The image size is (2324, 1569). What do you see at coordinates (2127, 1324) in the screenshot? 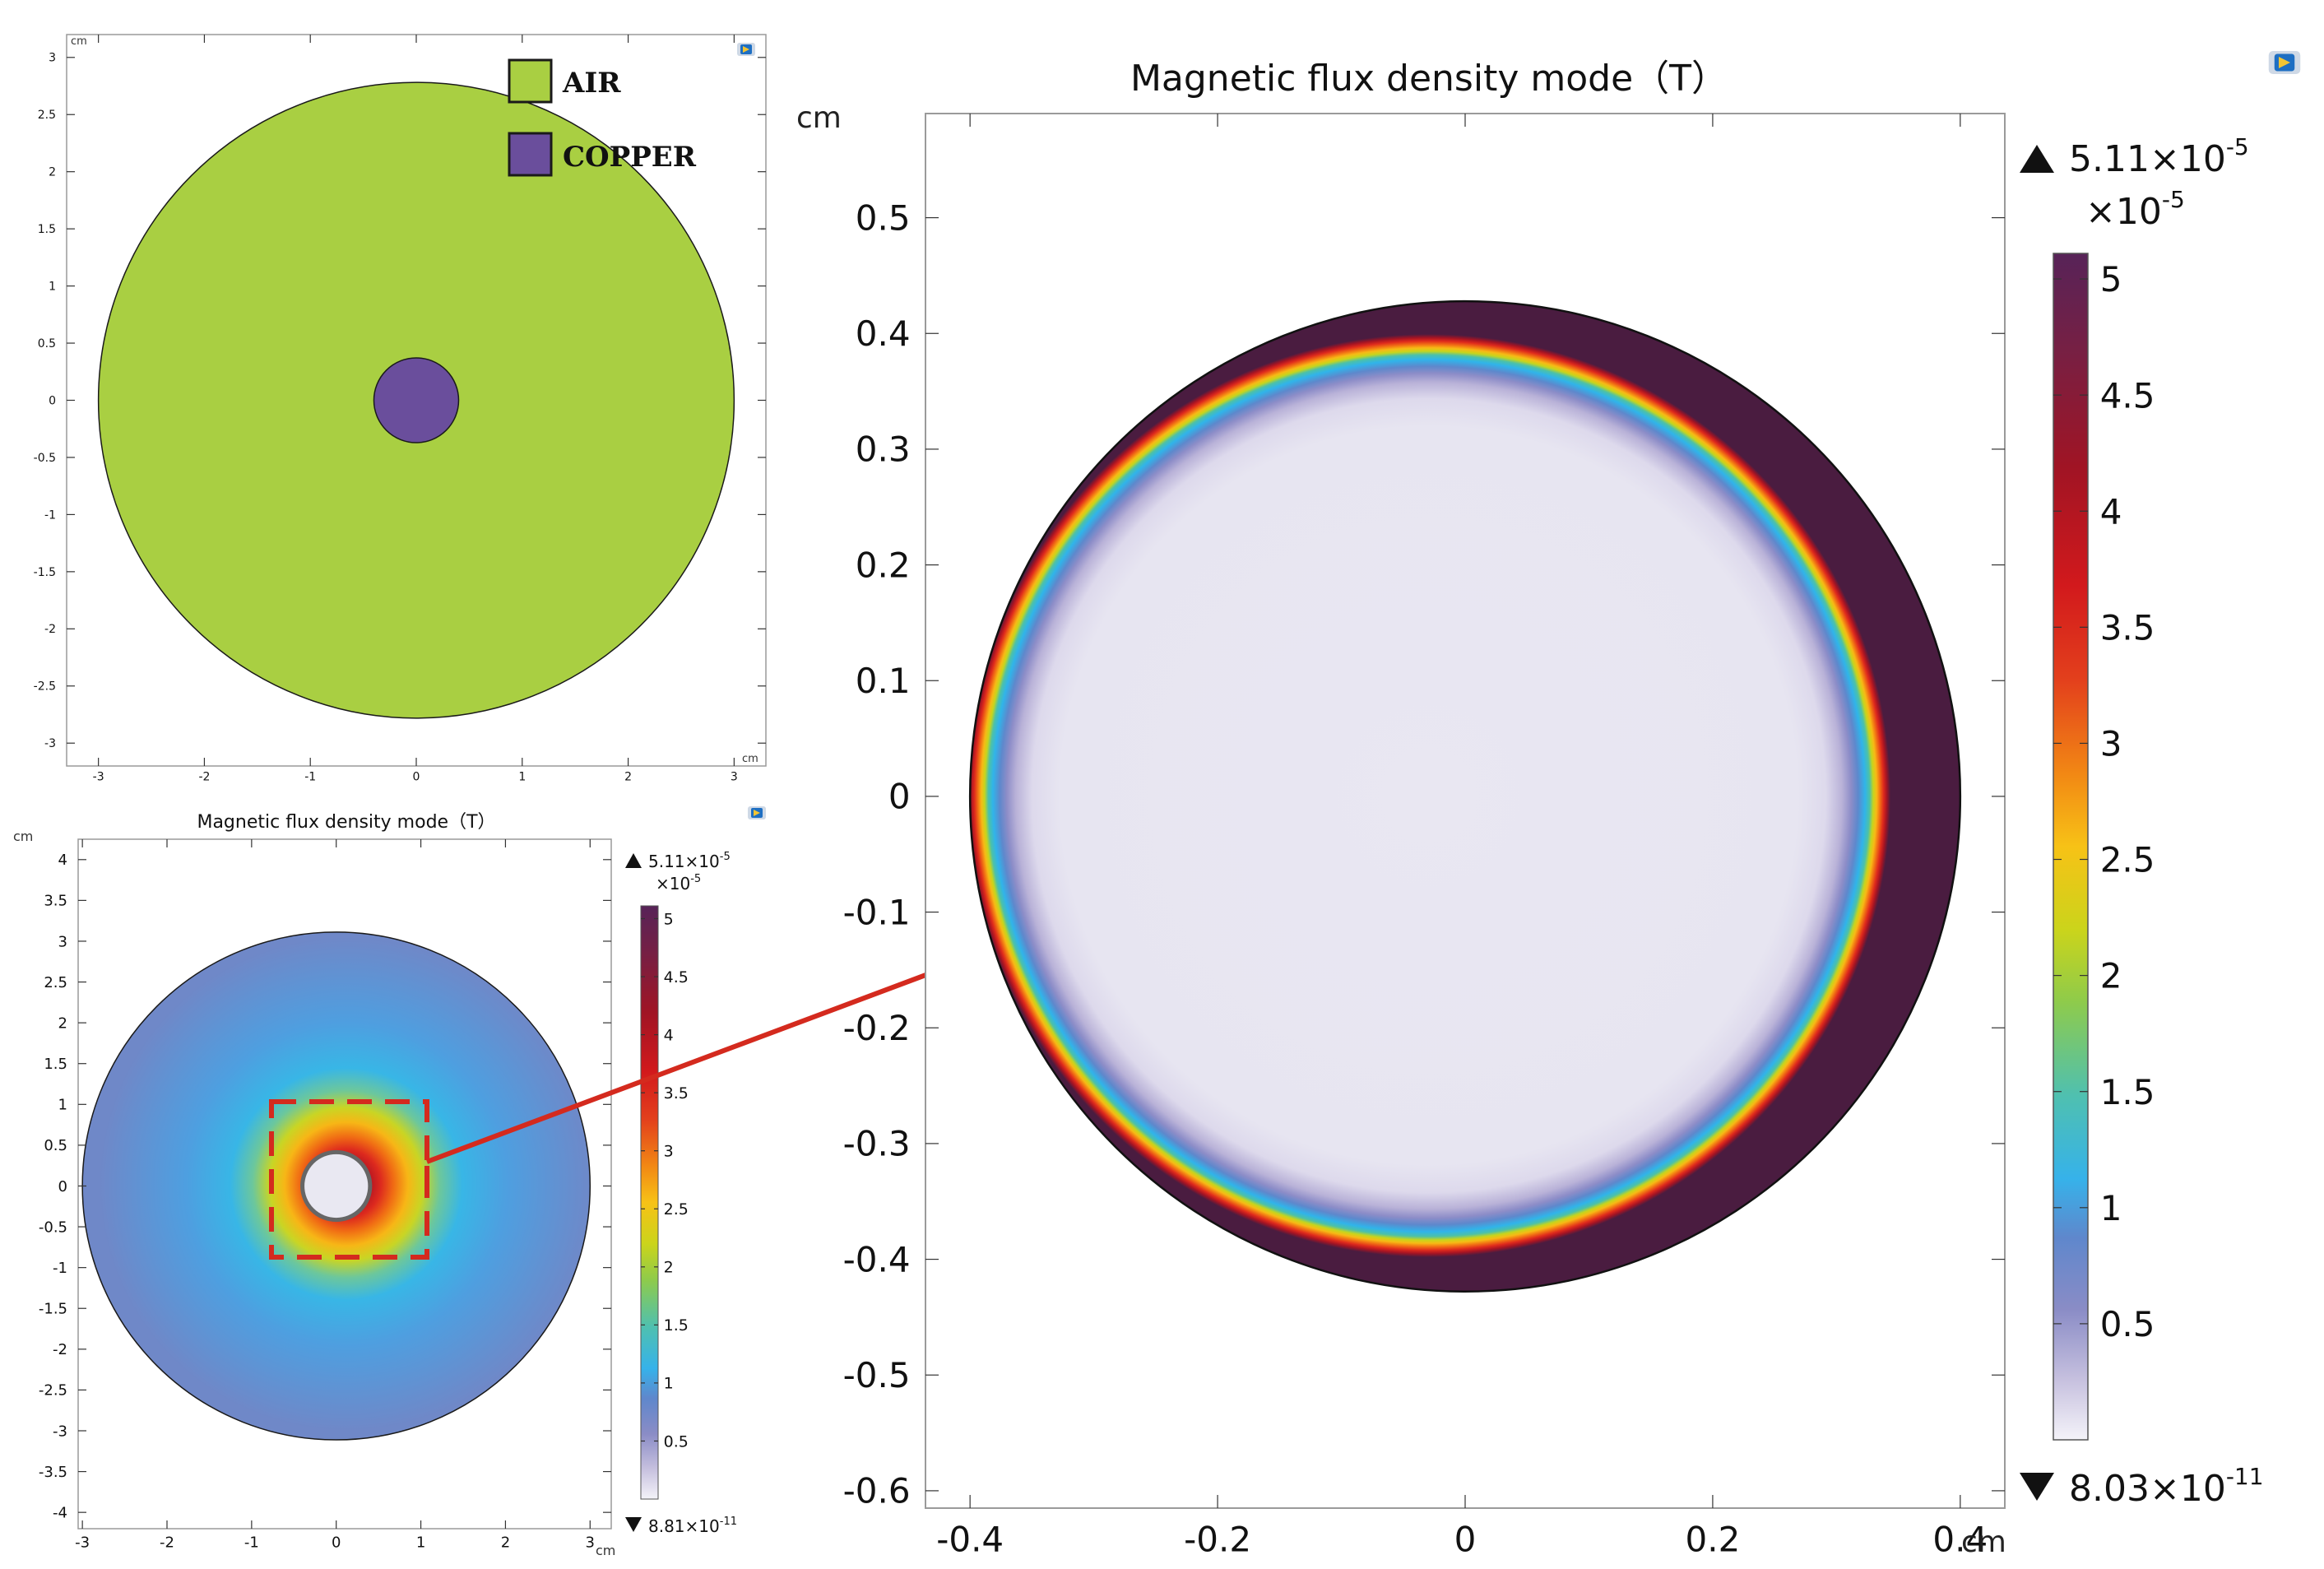
I see `large-colorbar-tick-label: 0.5` at bounding box center [2127, 1324].